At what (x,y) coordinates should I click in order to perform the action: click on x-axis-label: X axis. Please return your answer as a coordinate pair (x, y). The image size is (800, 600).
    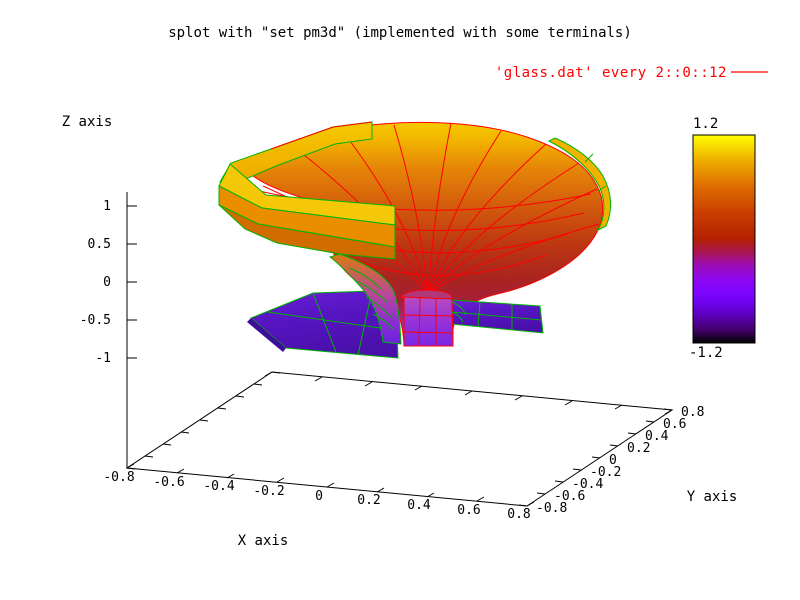
    Looking at the image, I should click on (263, 541).